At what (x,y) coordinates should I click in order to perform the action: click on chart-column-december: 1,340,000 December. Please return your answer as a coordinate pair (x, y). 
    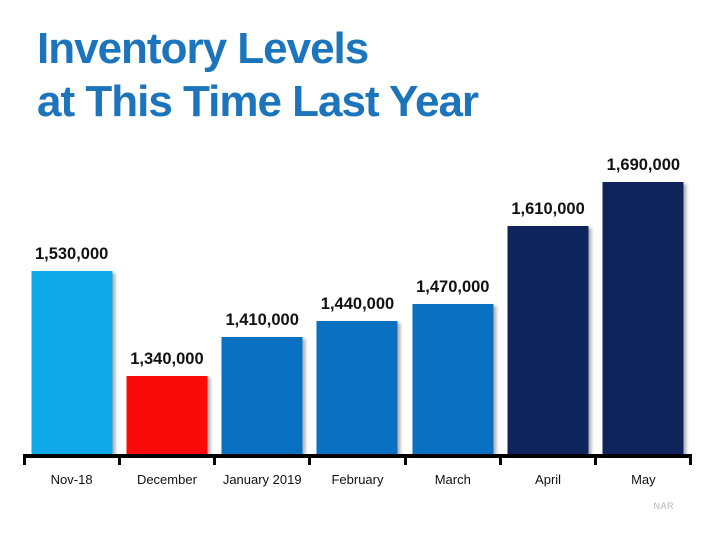
    Looking at the image, I should click on (166, 318).